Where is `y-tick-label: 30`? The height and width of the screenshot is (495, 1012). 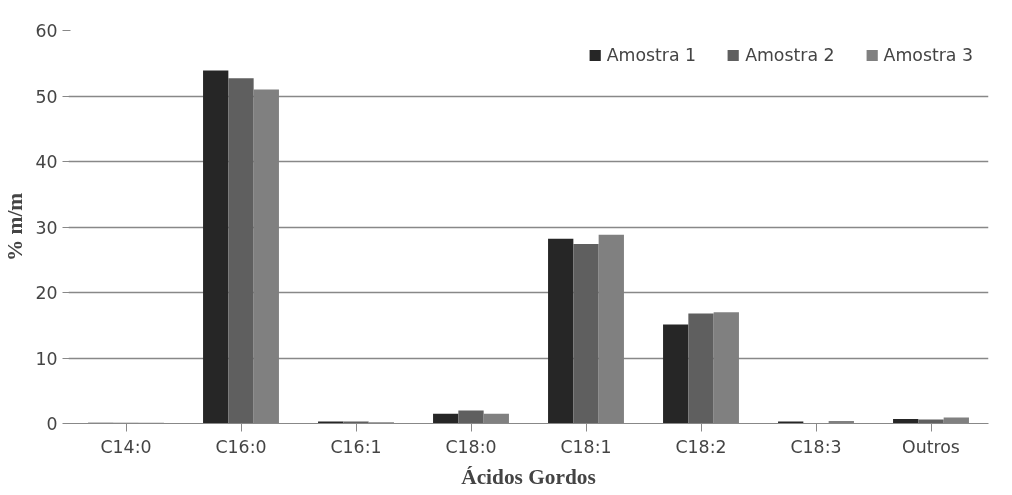
y-tick-label: 30 is located at coordinates (46, 227).